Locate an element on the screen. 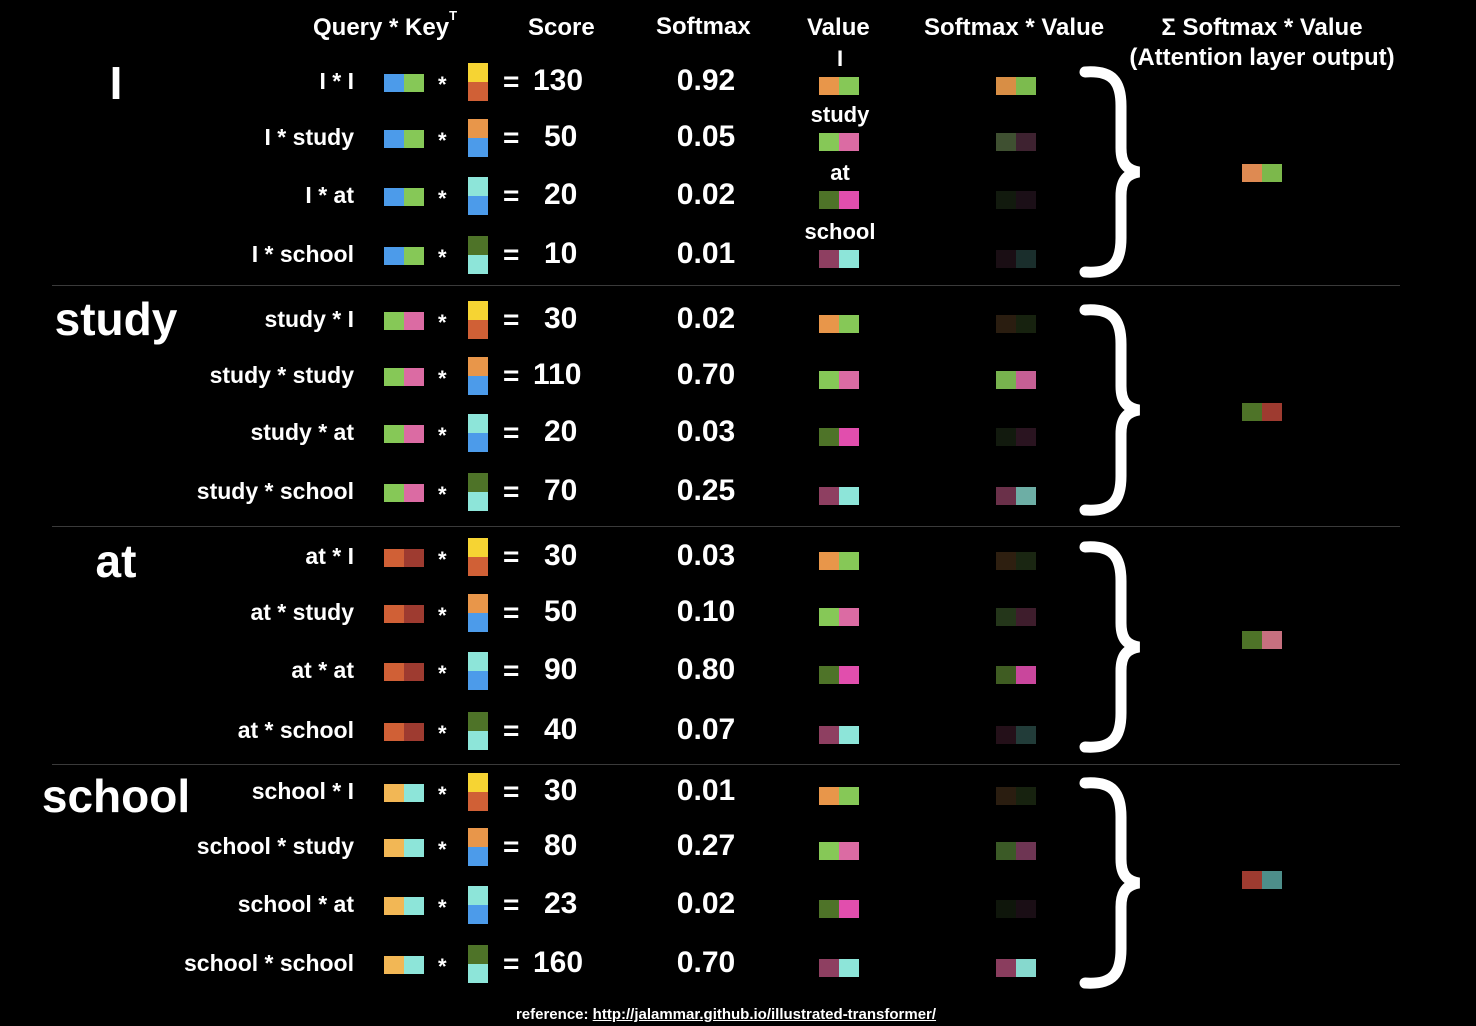 This screenshot has height=1026, width=1476. pair-label: school * school is located at coordinates (269, 963).